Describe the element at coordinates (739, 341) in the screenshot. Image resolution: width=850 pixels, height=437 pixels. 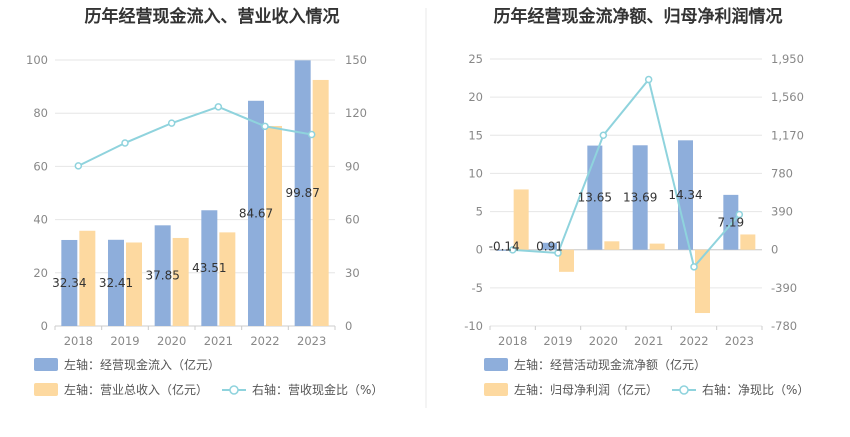
I see `right-x-tick: 2023` at that location.